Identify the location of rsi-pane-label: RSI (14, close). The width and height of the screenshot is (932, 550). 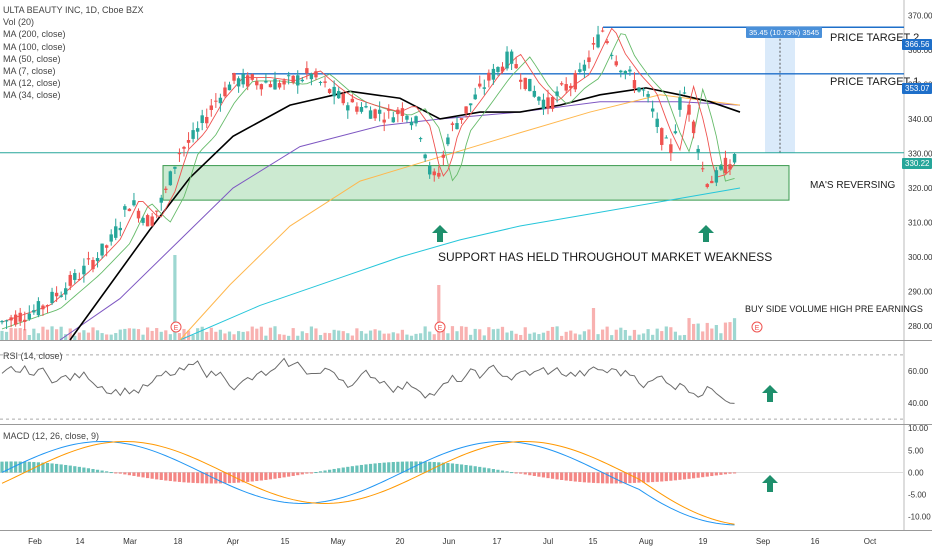
(33, 356).